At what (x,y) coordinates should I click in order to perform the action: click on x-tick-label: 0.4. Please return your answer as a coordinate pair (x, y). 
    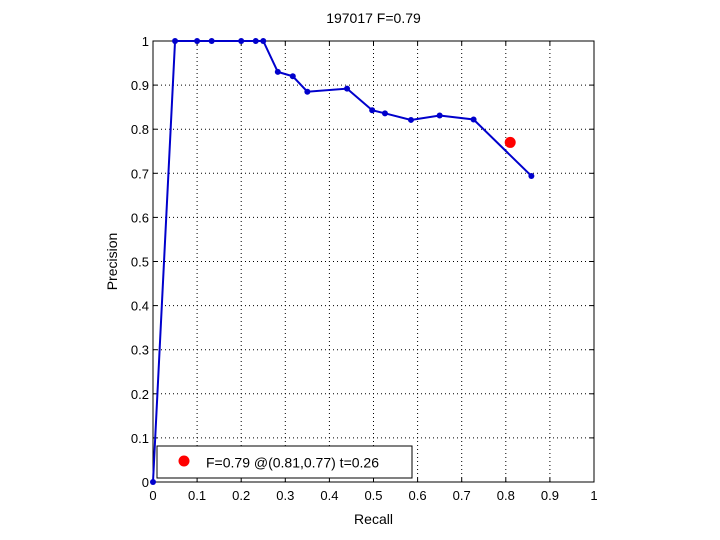
    Looking at the image, I should click on (329, 495).